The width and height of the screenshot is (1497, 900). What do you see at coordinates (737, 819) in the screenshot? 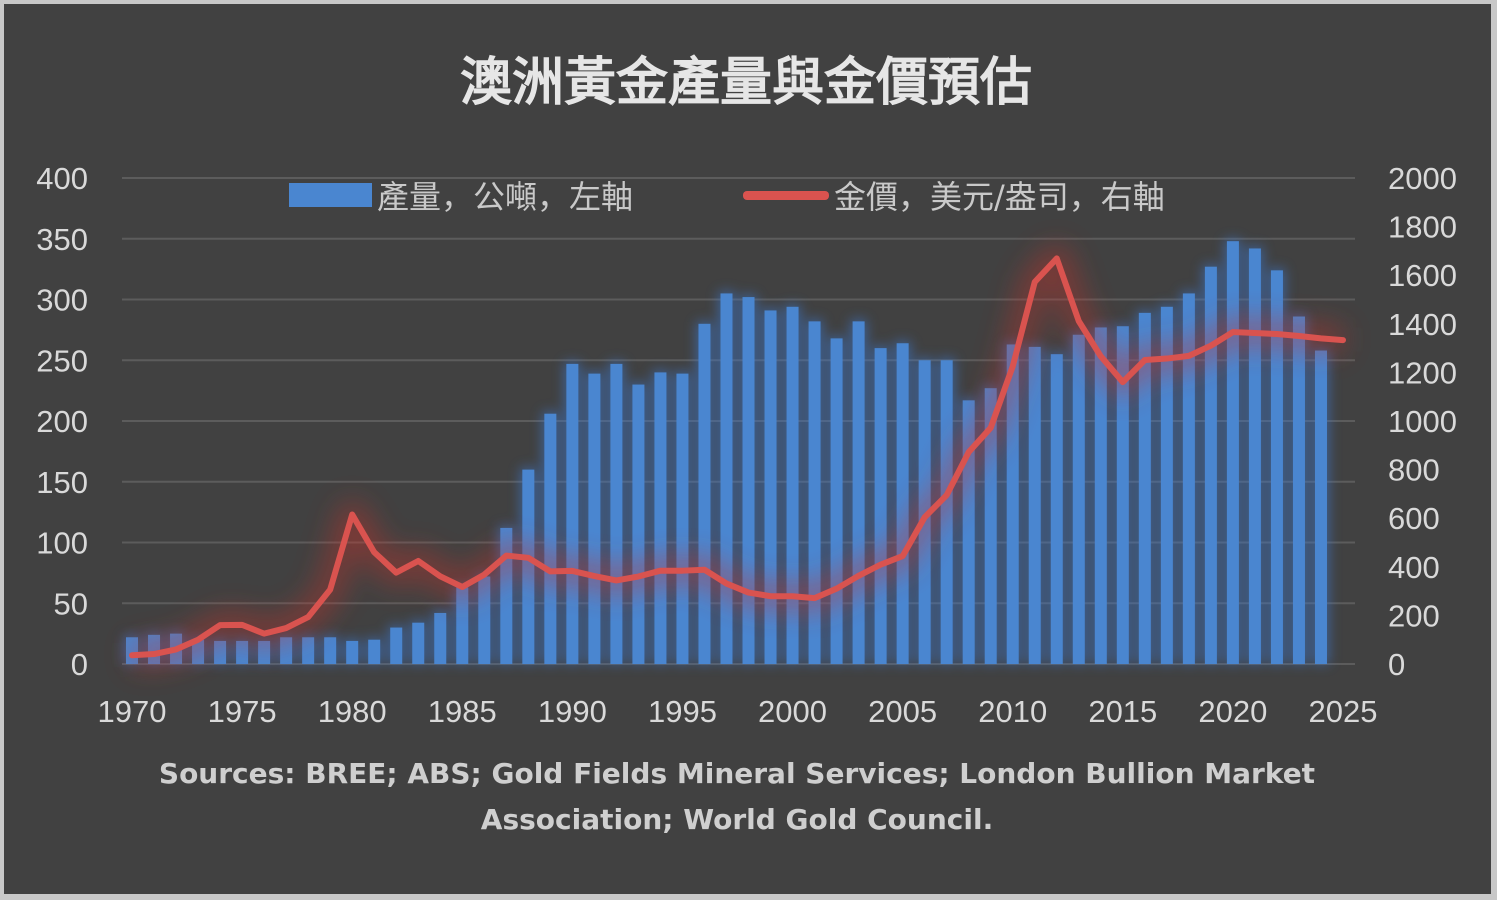
I see `source-line-2: Association; World Gold Council.` at bounding box center [737, 819].